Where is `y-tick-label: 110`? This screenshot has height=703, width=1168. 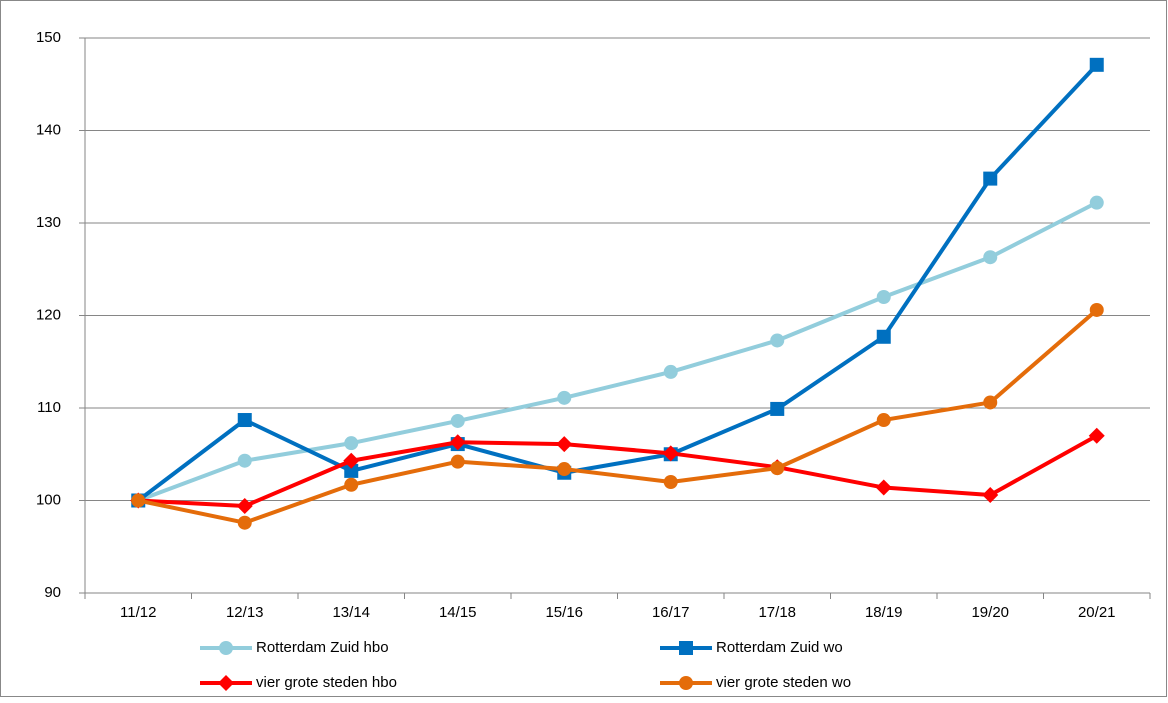 y-tick-label: 110 is located at coordinates (49, 407).